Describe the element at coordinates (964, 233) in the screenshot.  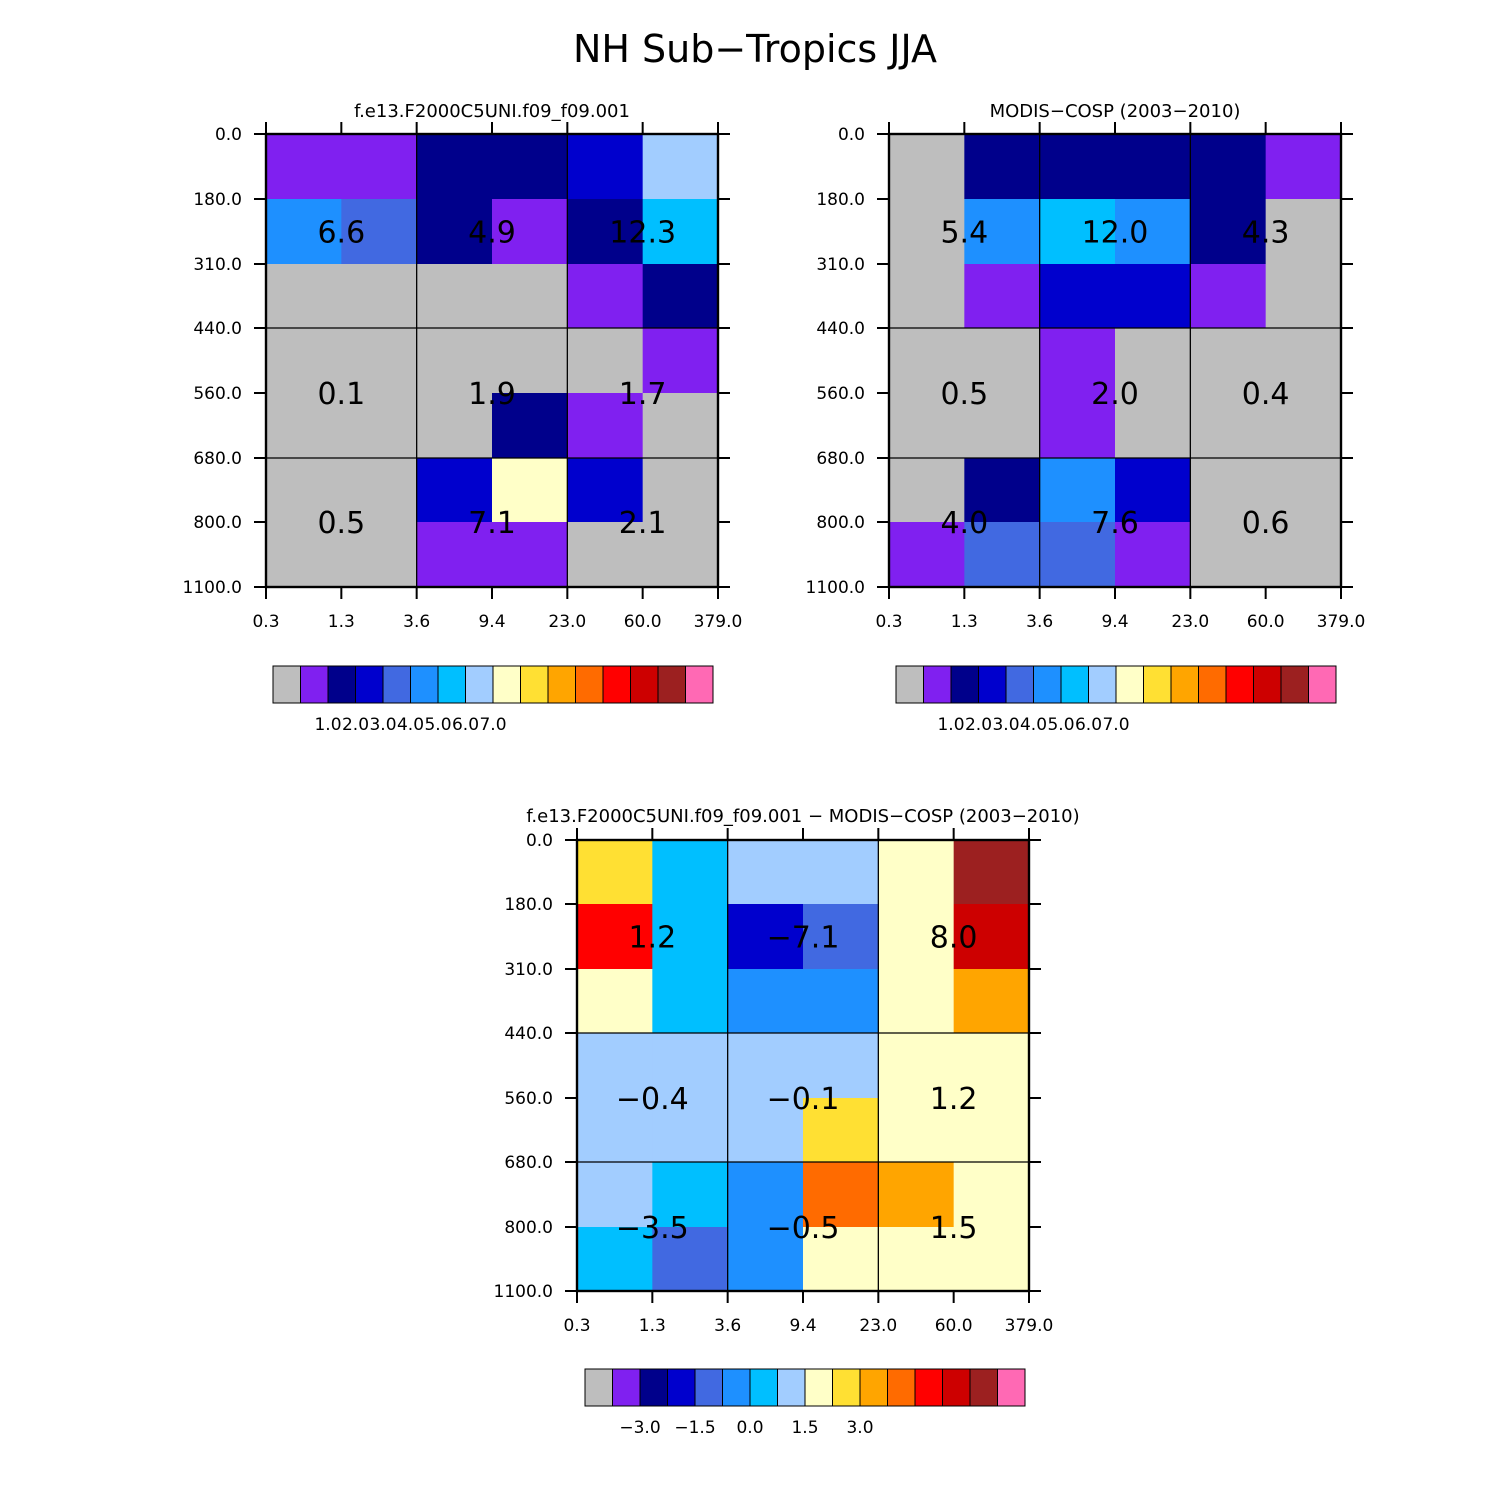
I see `cell-value-label: 5.4` at that location.